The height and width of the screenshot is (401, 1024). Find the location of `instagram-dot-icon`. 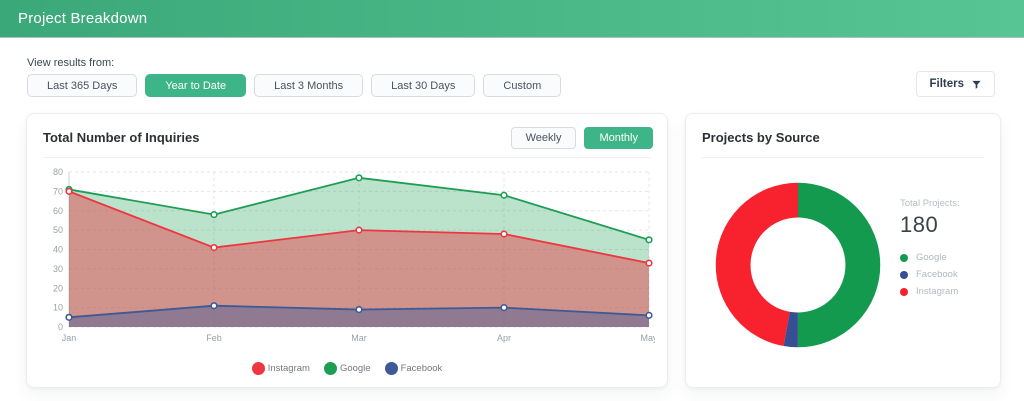

instagram-dot-icon is located at coordinates (904, 291).